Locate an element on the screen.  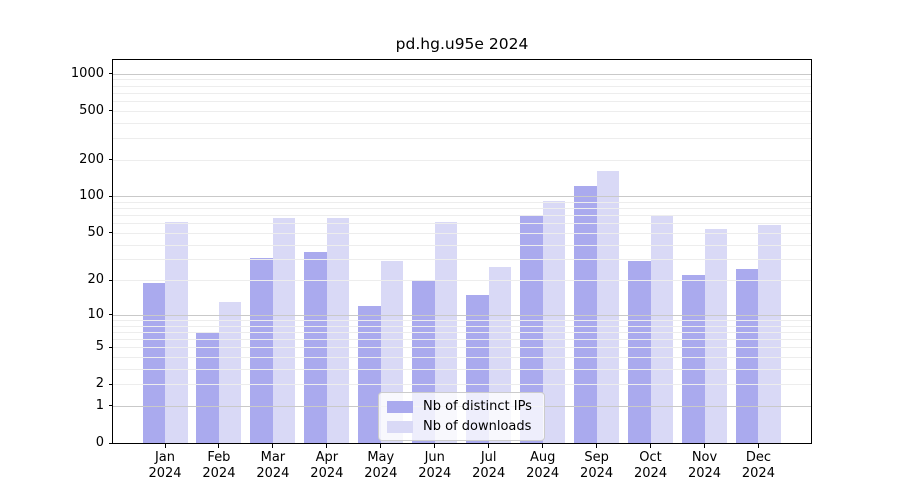
x-tick-label-jul: Jul 2024 is located at coordinates (489, 465).